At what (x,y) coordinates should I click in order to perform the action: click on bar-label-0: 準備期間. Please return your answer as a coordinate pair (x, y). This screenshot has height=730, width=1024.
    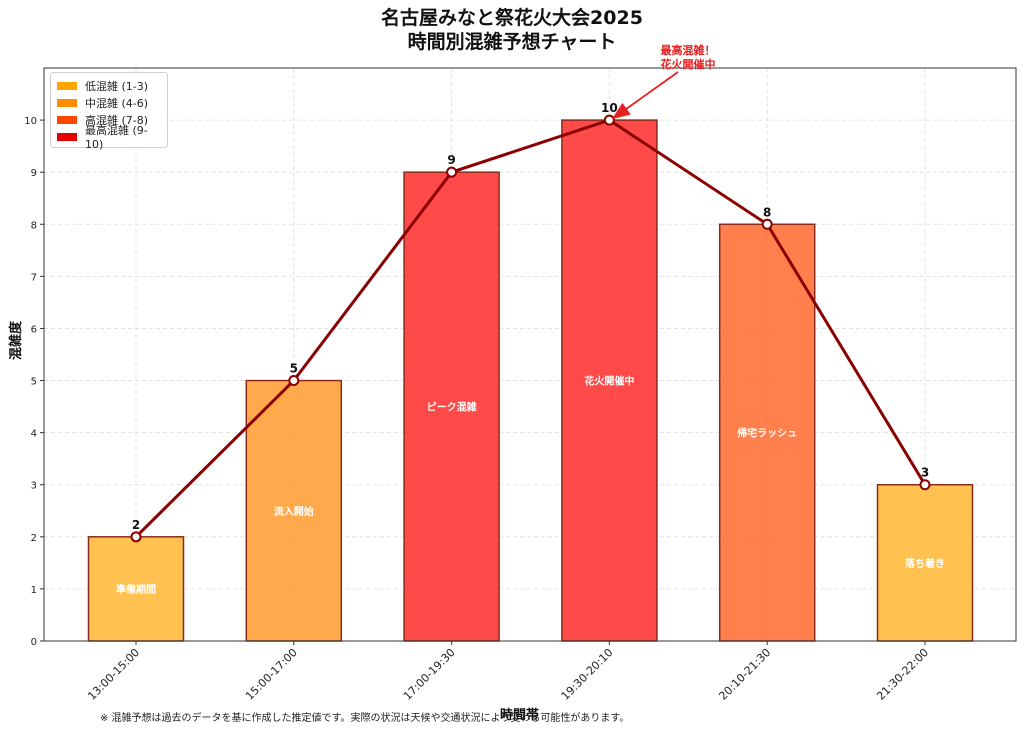
    Looking at the image, I should click on (136, 589).